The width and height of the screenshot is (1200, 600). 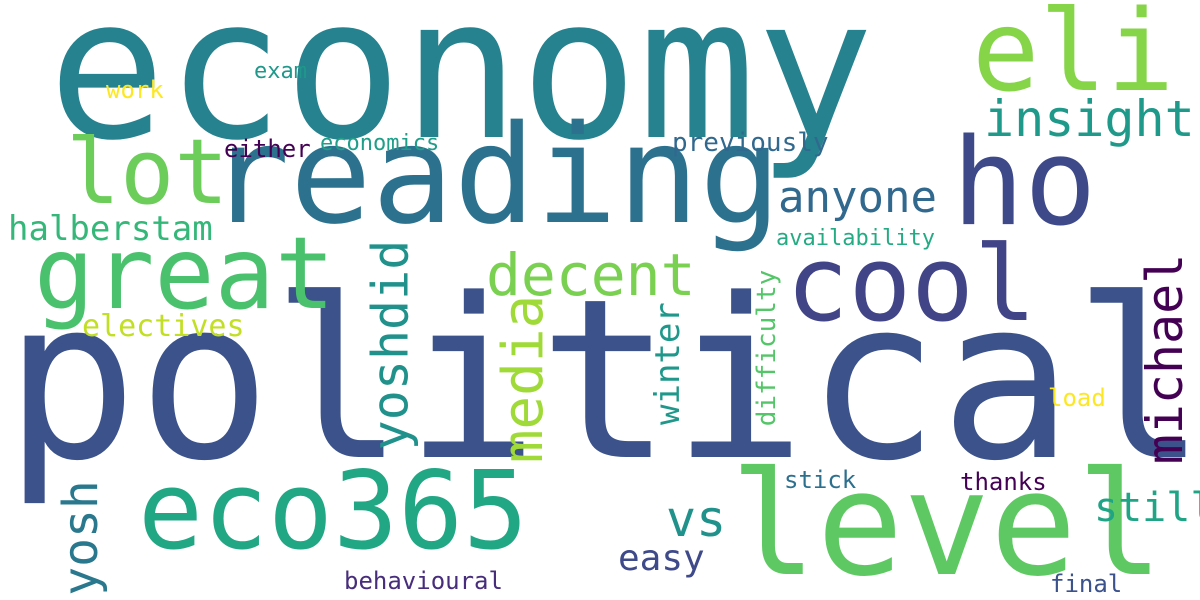 I want to click on word-easy: easy, so click(x=661, y=558).